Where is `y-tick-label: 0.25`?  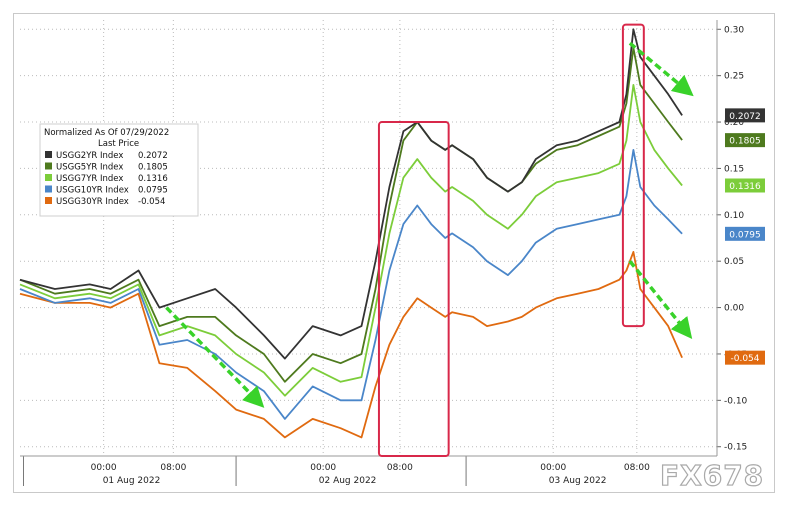 y-tick-label: 0.25 is located at coordinates (734, 77).